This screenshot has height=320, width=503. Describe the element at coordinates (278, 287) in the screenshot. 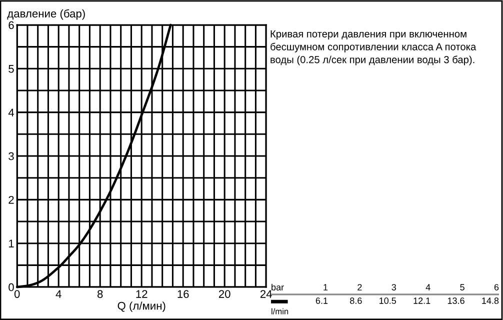

I see `text: bar` at that location.